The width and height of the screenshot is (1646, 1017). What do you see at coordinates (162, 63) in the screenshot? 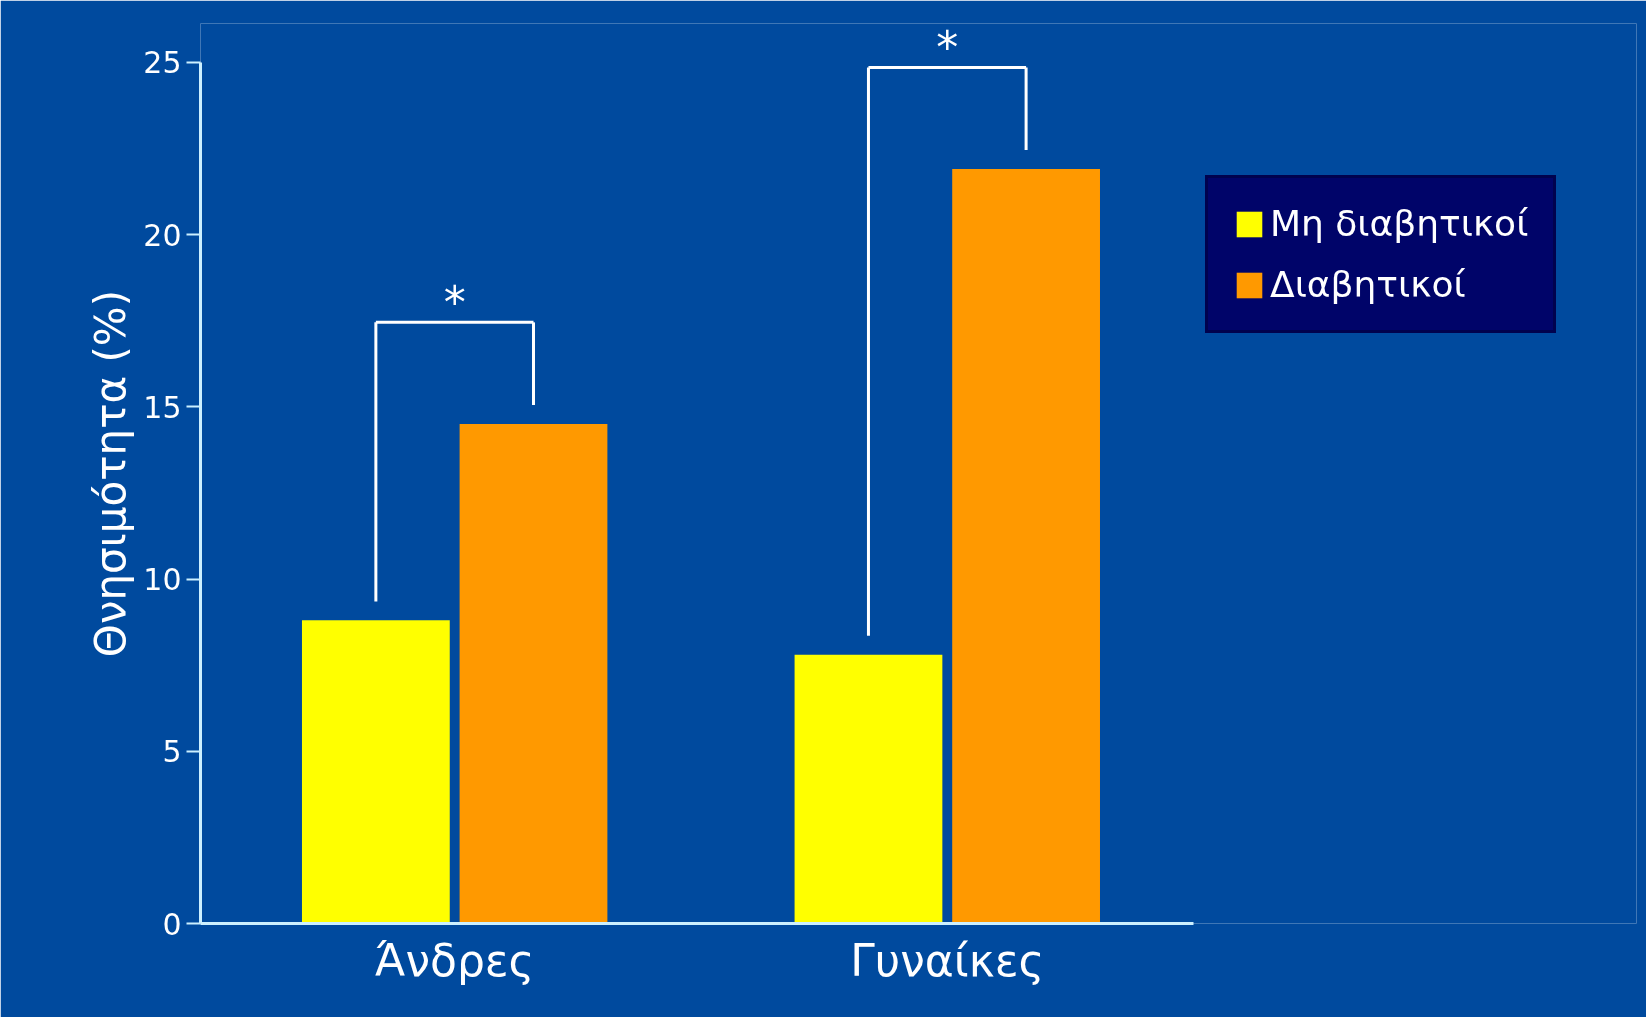
I see `y-tick-label: 25` at bounding box center [162, 63].